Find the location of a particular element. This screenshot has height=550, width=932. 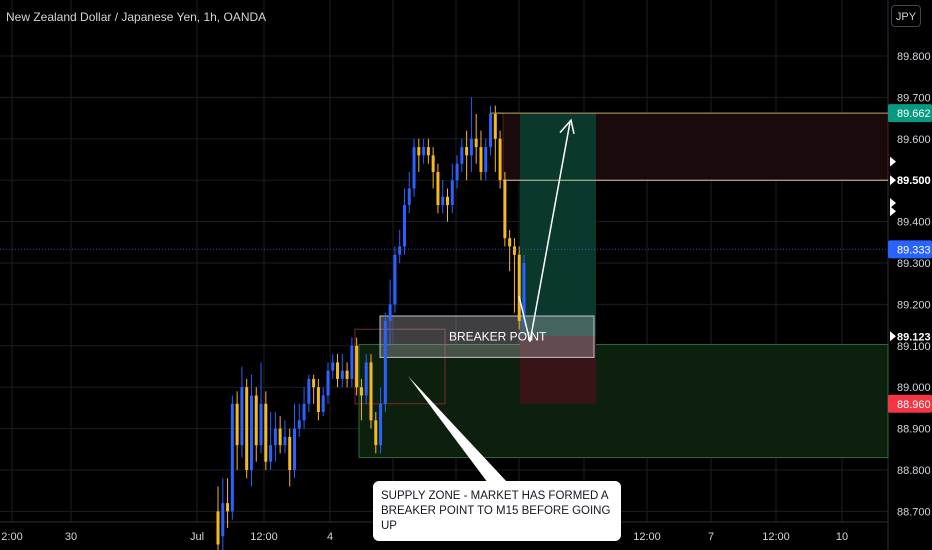

price-label-bg is located at coordinates (910, 403).